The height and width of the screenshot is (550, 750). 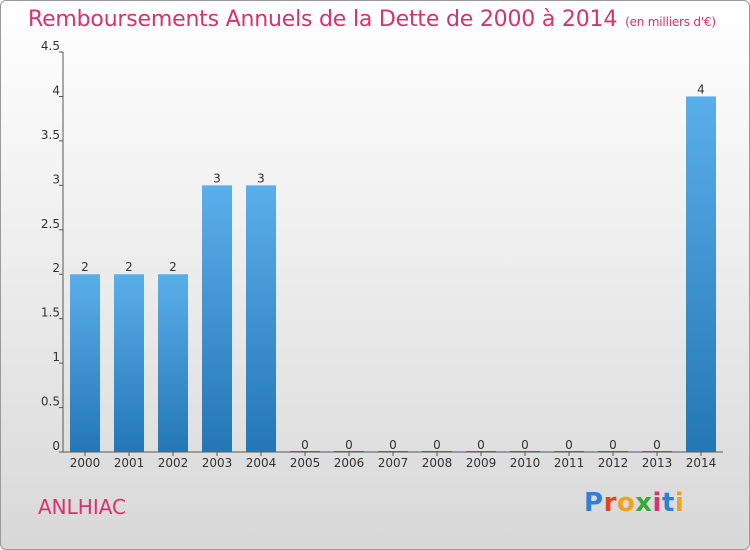 I want to click on x-tick-label-2012: 2012, so click(x=613, y=463).